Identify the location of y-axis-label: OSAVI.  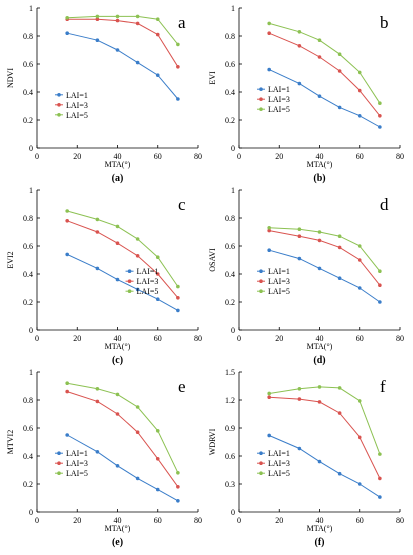
(212, 260).